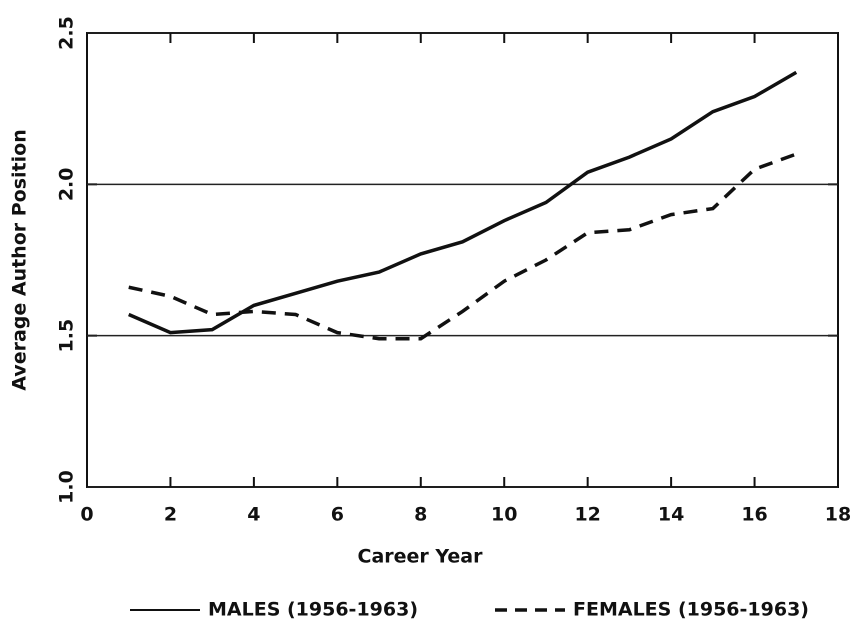 The height and width of the screenshot is (636, 853). Describe the element at coordinates (313, 610) in the screenshot. I see `legend-label: MALES (1956-1963)` at that location.